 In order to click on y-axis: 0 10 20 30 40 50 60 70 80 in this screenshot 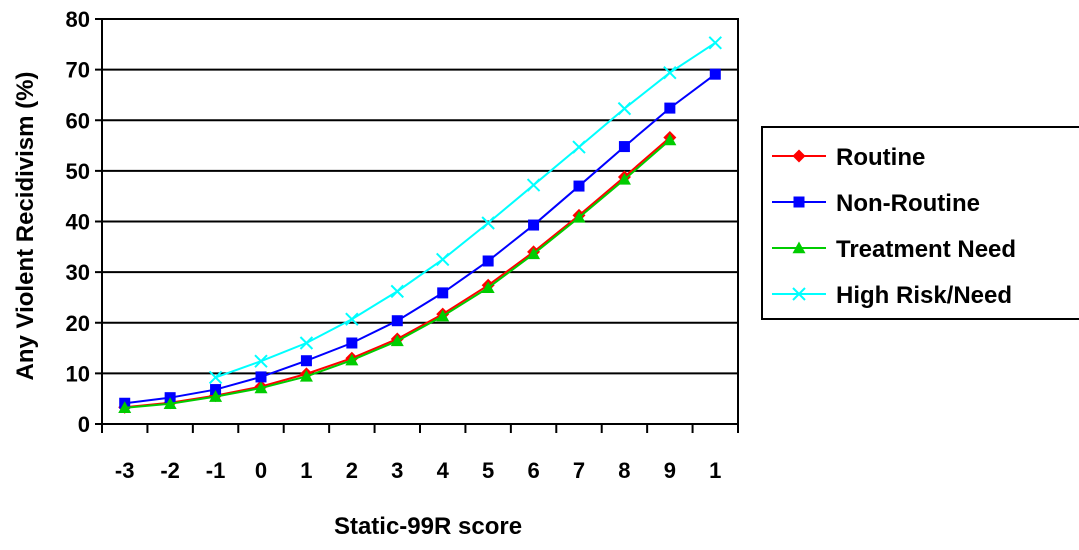, I will do `click(84, 222)`.